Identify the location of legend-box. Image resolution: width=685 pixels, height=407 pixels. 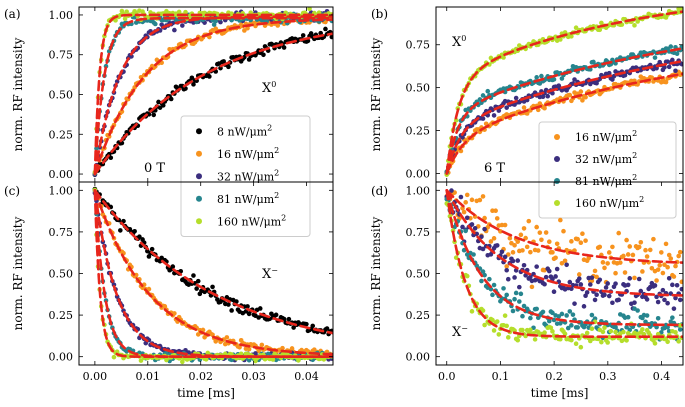
(607, 170).